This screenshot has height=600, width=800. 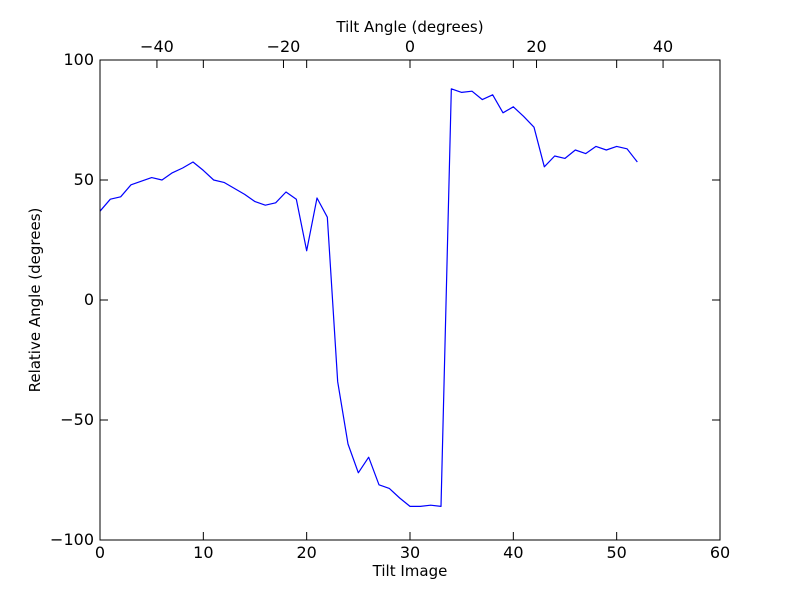 I want to click on x-tick-label: 20, so click(x=306, y=552).